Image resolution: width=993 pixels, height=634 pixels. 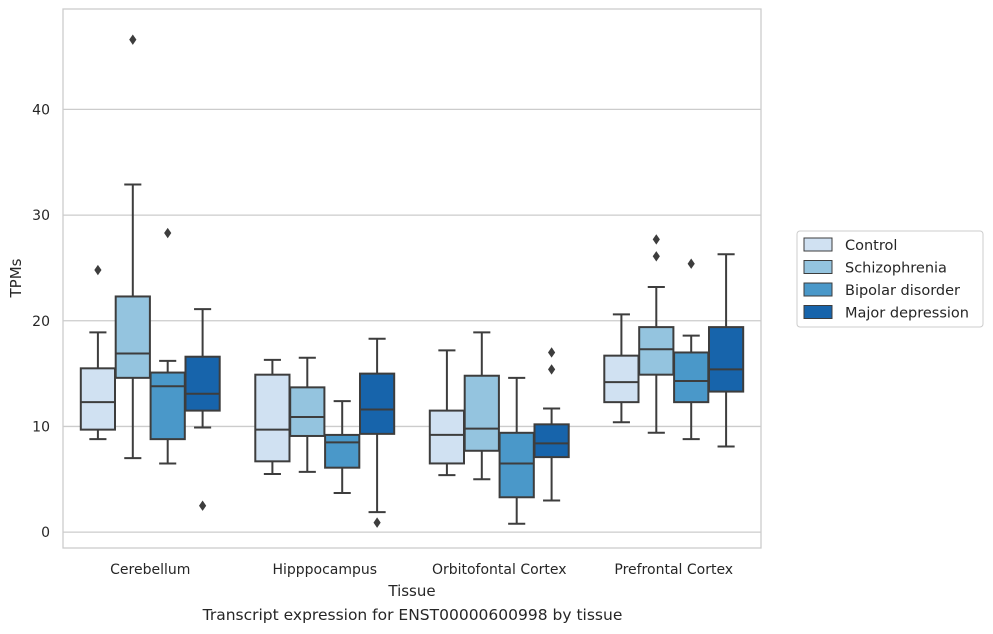 I want to click on y-tick-labels: 0 10 20 30 40, so click(x=41, y=321).